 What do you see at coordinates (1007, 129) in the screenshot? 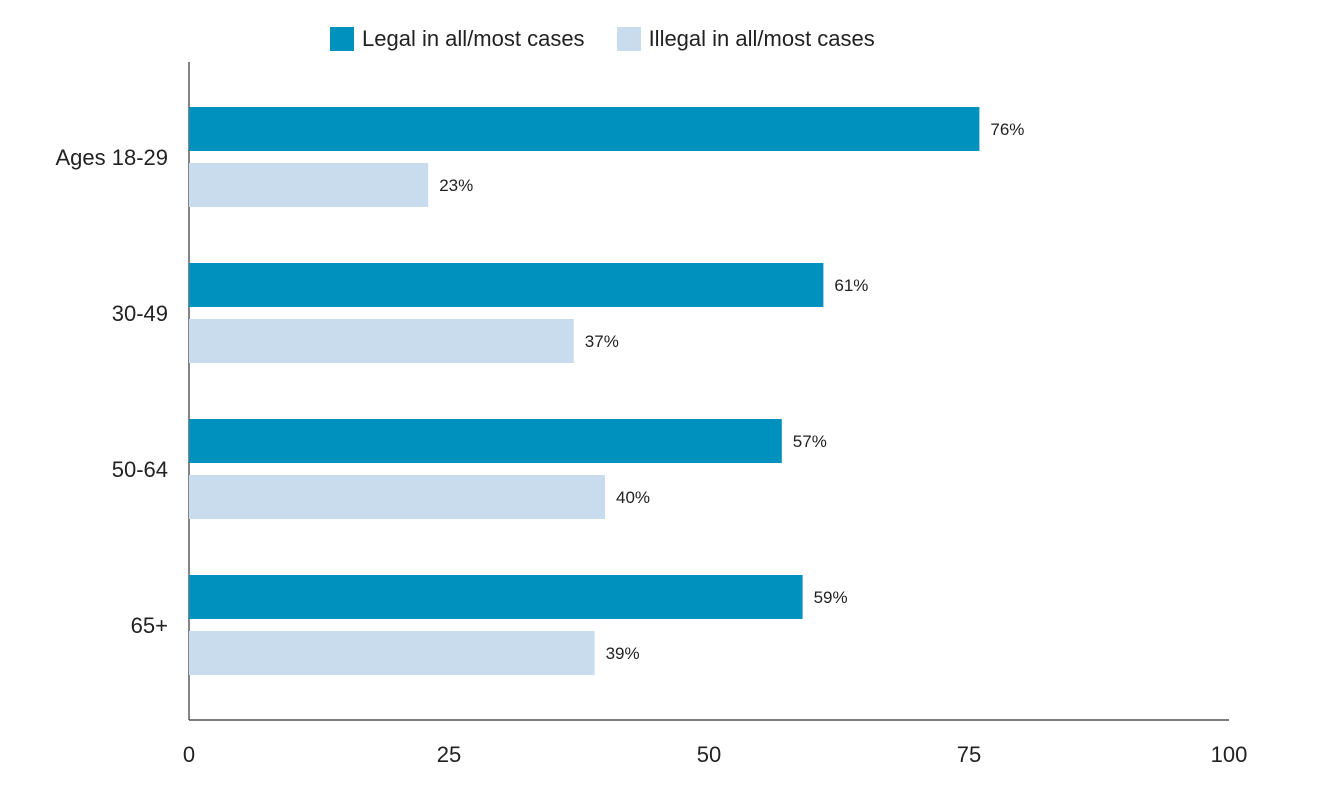
I see `data-label: 76%` at bounding box center [1007, 129].